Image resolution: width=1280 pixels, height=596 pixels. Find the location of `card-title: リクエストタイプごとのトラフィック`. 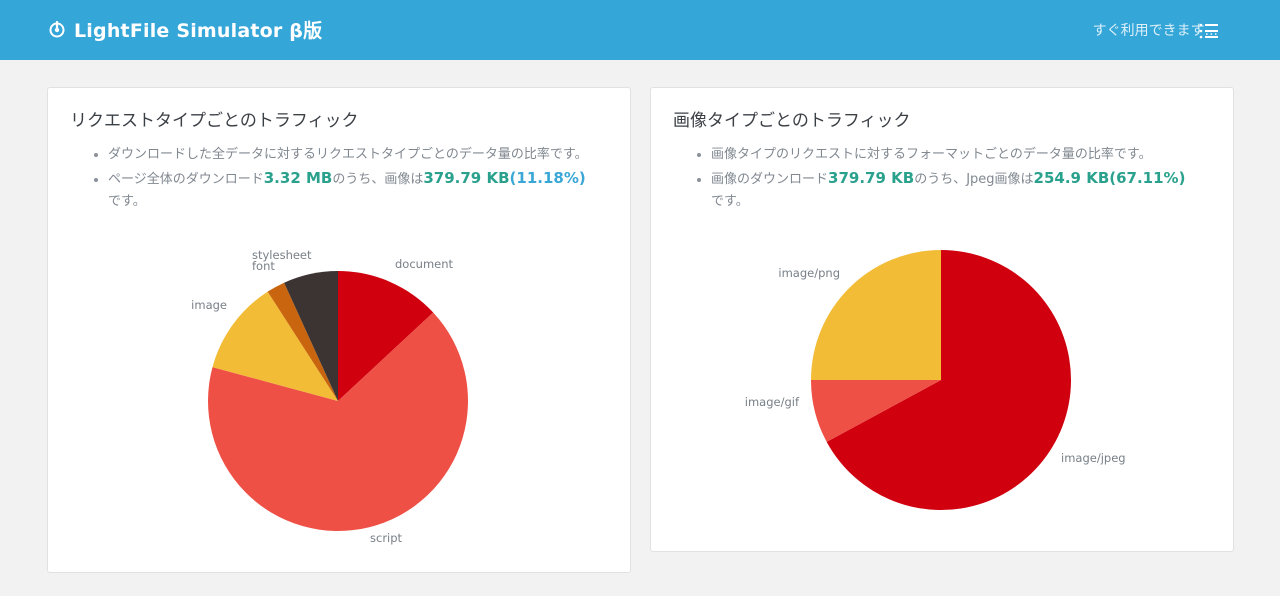

card-title: リクエストタイプごとのトラフィック is located at coordinates (214, 121).